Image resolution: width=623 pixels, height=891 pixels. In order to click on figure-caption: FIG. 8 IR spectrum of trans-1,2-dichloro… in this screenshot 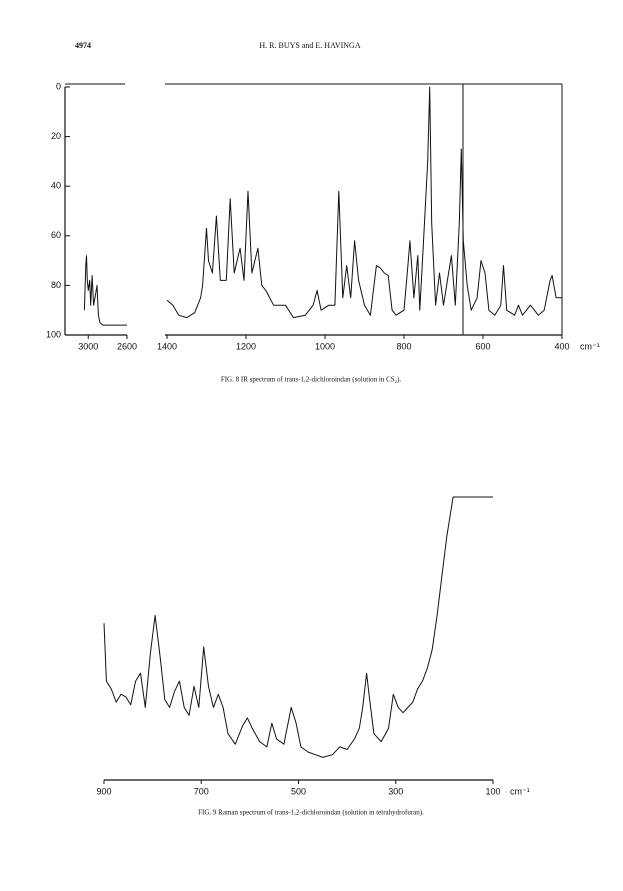, I will do `click(311, 380)`.